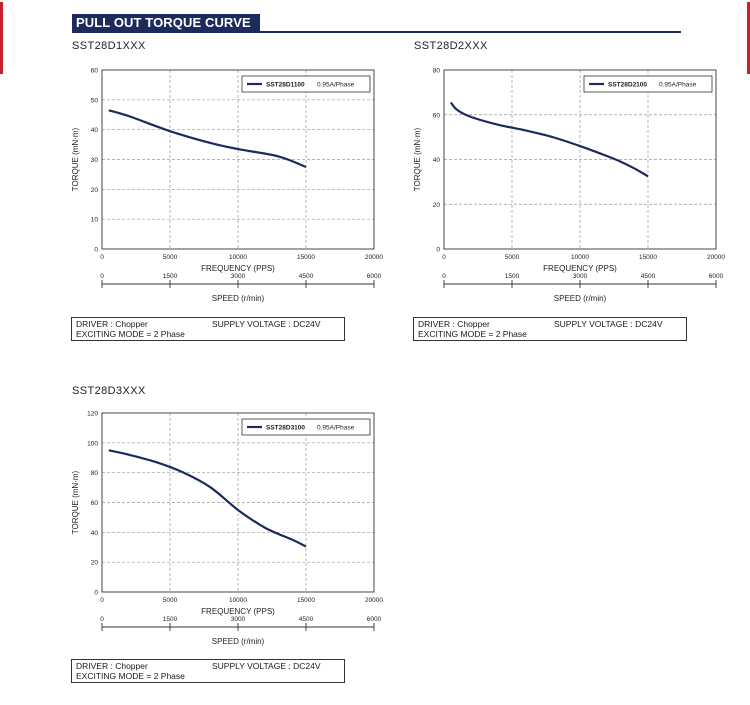 The height and width of the screenshot is (705, 750). I want to click on accent-bar-left, so click(1, 38).